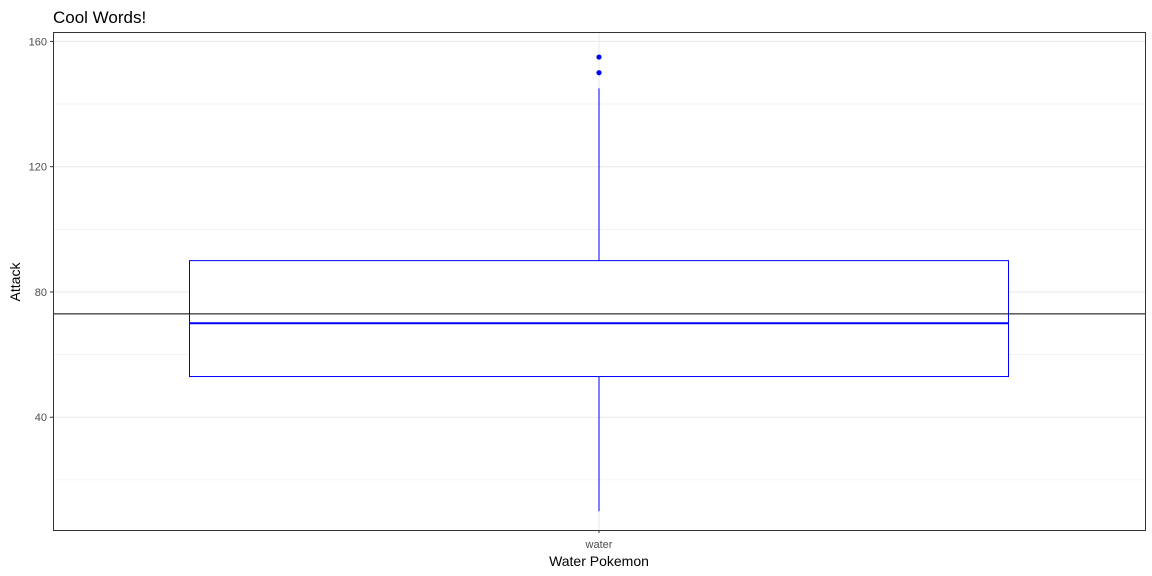  Describe the element at coordinates (599, 545) in the screenshot. I see `x-tick-label: water` at that location.